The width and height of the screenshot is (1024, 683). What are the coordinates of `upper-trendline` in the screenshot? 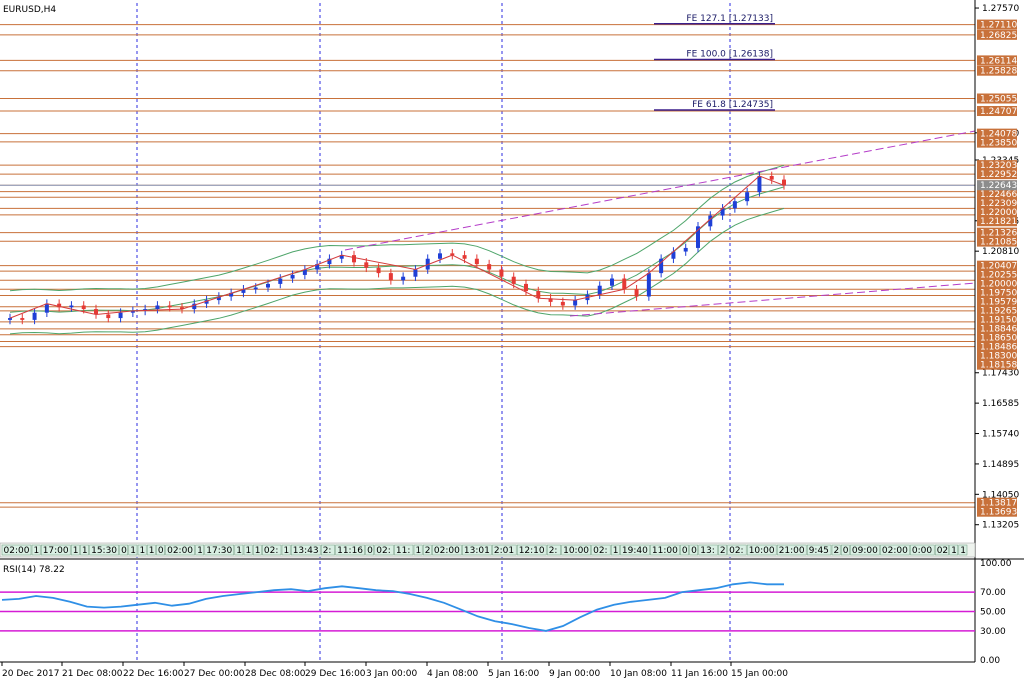 It's located at (660, 190).